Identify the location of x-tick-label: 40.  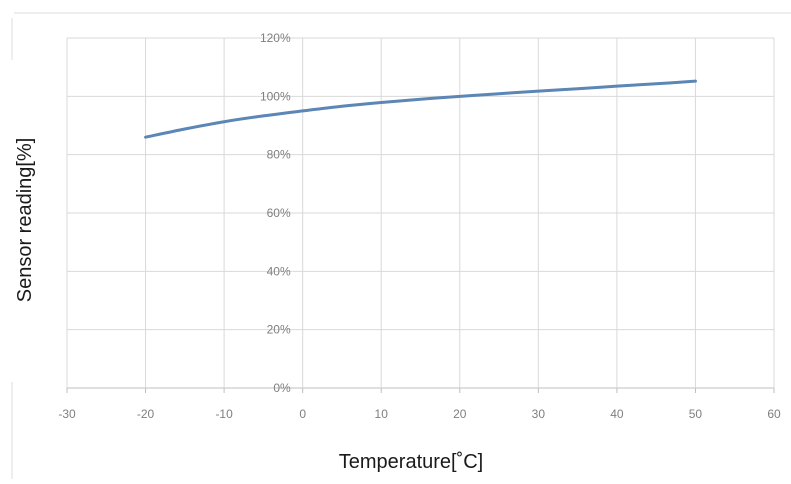
(617, 414).